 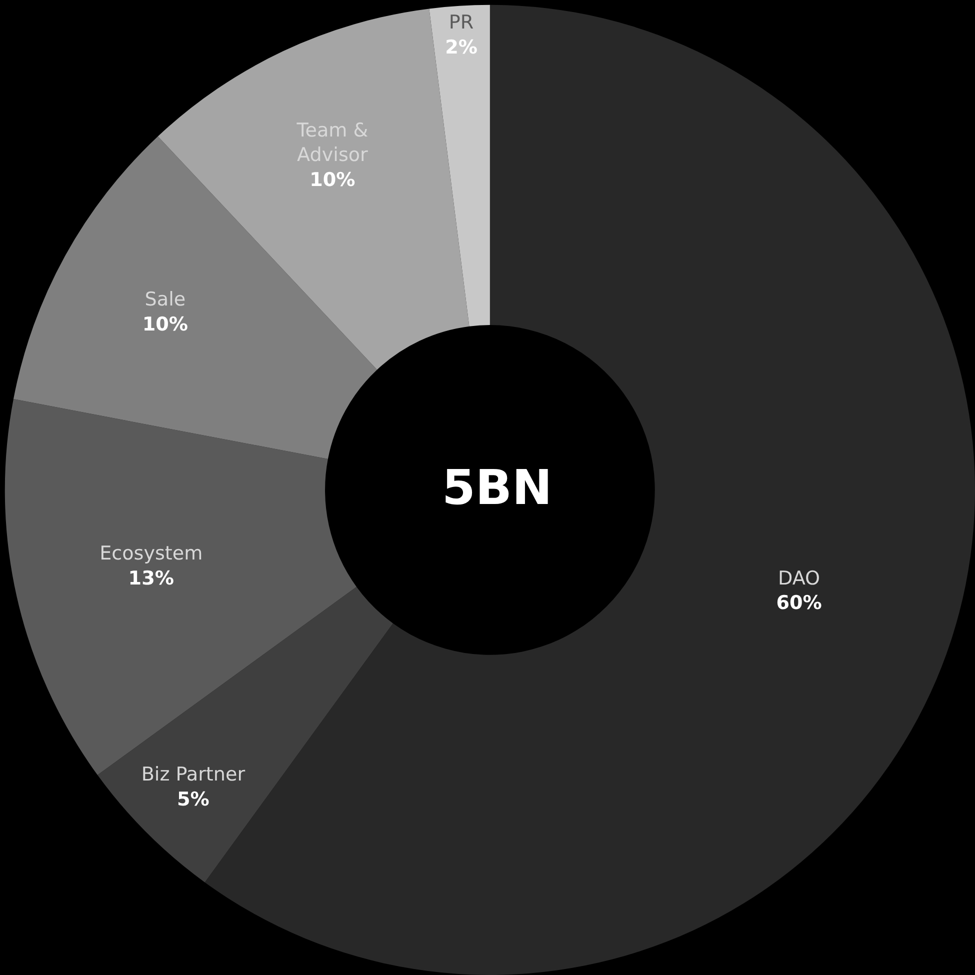 I want to click on slice-label: DAO, so click(x=799, y=578).